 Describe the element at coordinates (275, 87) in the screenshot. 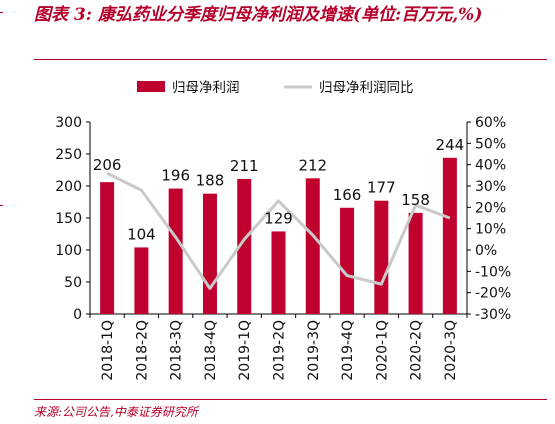

I see `legend: 归母净利润 归母净利润同比` at that location.